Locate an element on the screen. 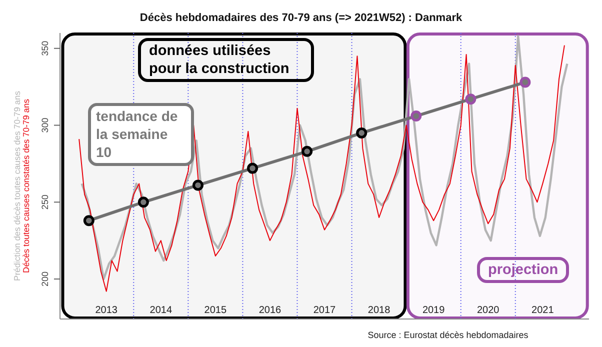  x-tick-label: 2021 is located at coordinates (543, 310).